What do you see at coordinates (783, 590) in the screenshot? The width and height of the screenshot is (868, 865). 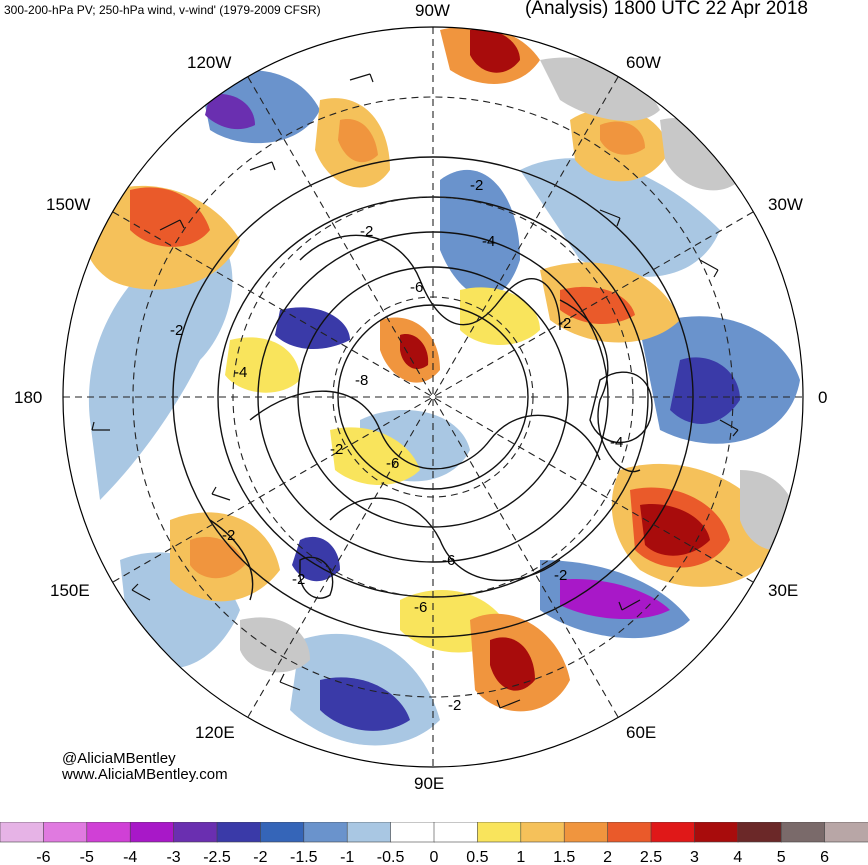 I see `lon-label-30e: 30E` at bounding box center [783, 590].